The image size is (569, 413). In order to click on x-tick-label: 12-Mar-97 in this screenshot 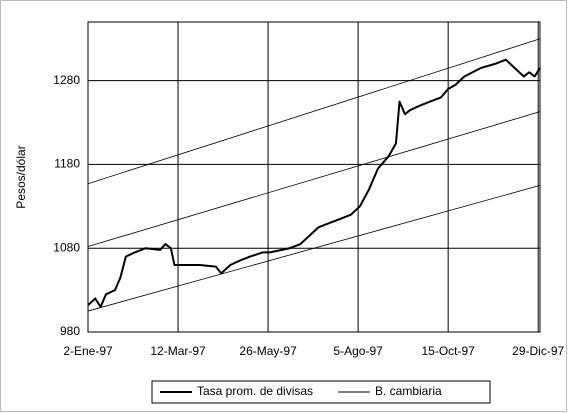, I will do `click(178, 351)`.